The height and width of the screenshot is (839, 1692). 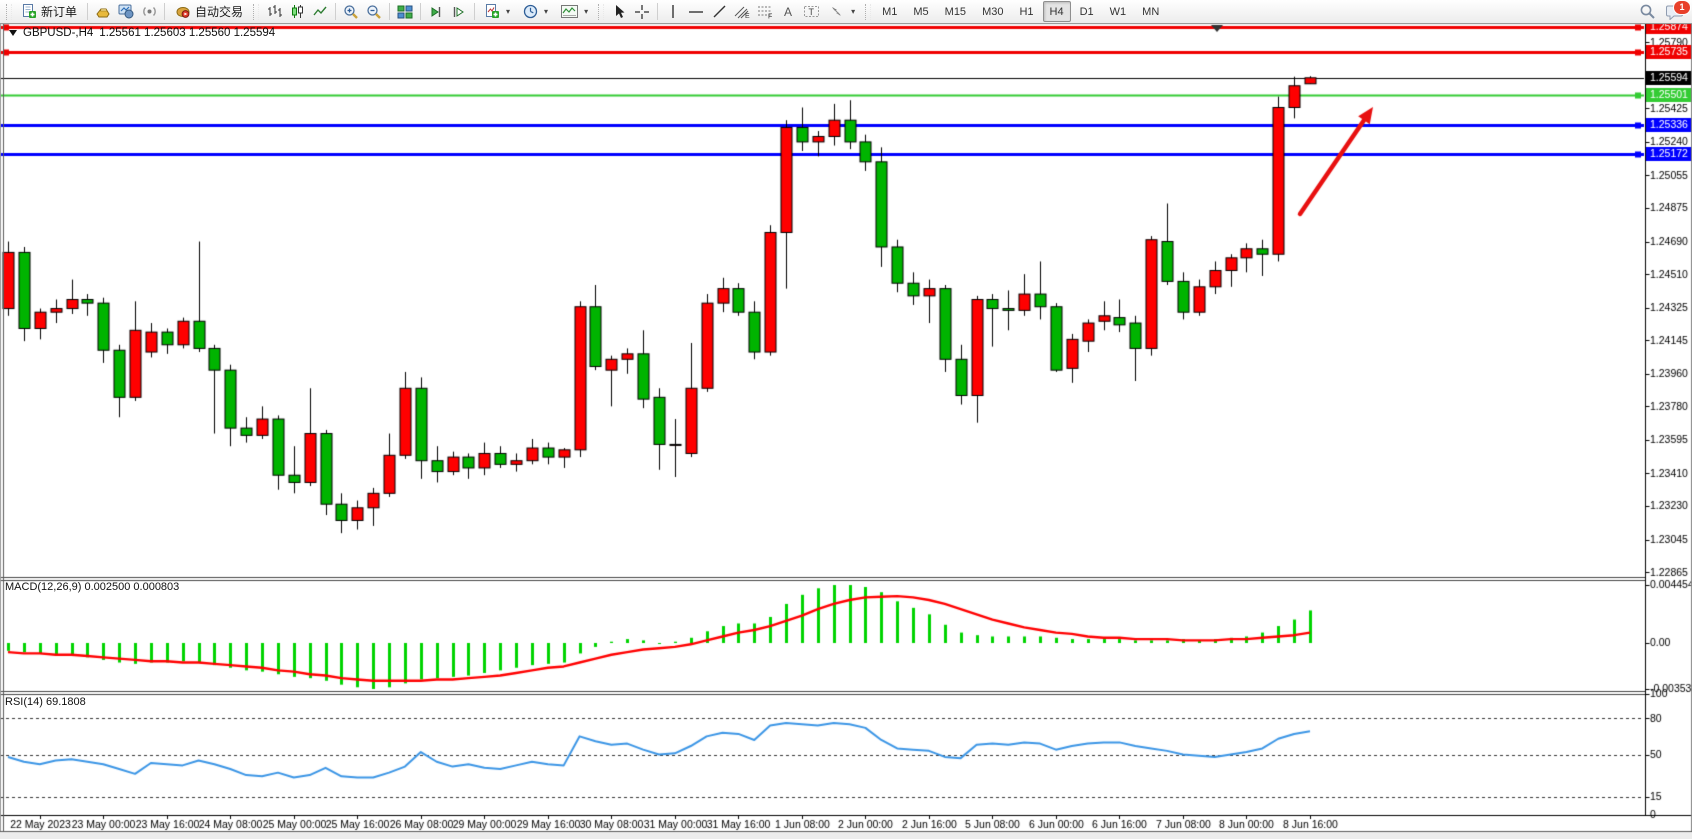 What do you see at coordinates (219, 12) in the screenshot?
I see `auto-trading-label: 自动交易` at bounding box center [219, 12].